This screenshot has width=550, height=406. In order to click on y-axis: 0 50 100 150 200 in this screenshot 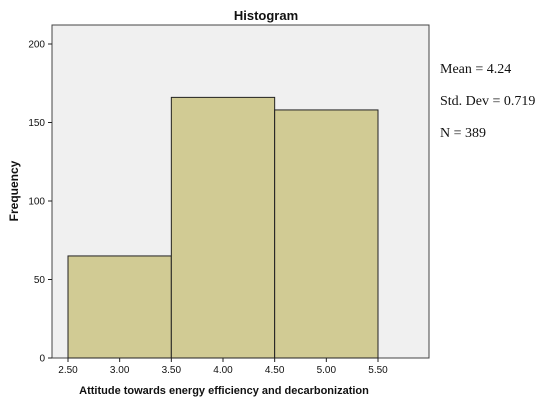, I will do `click(40, 202)`.